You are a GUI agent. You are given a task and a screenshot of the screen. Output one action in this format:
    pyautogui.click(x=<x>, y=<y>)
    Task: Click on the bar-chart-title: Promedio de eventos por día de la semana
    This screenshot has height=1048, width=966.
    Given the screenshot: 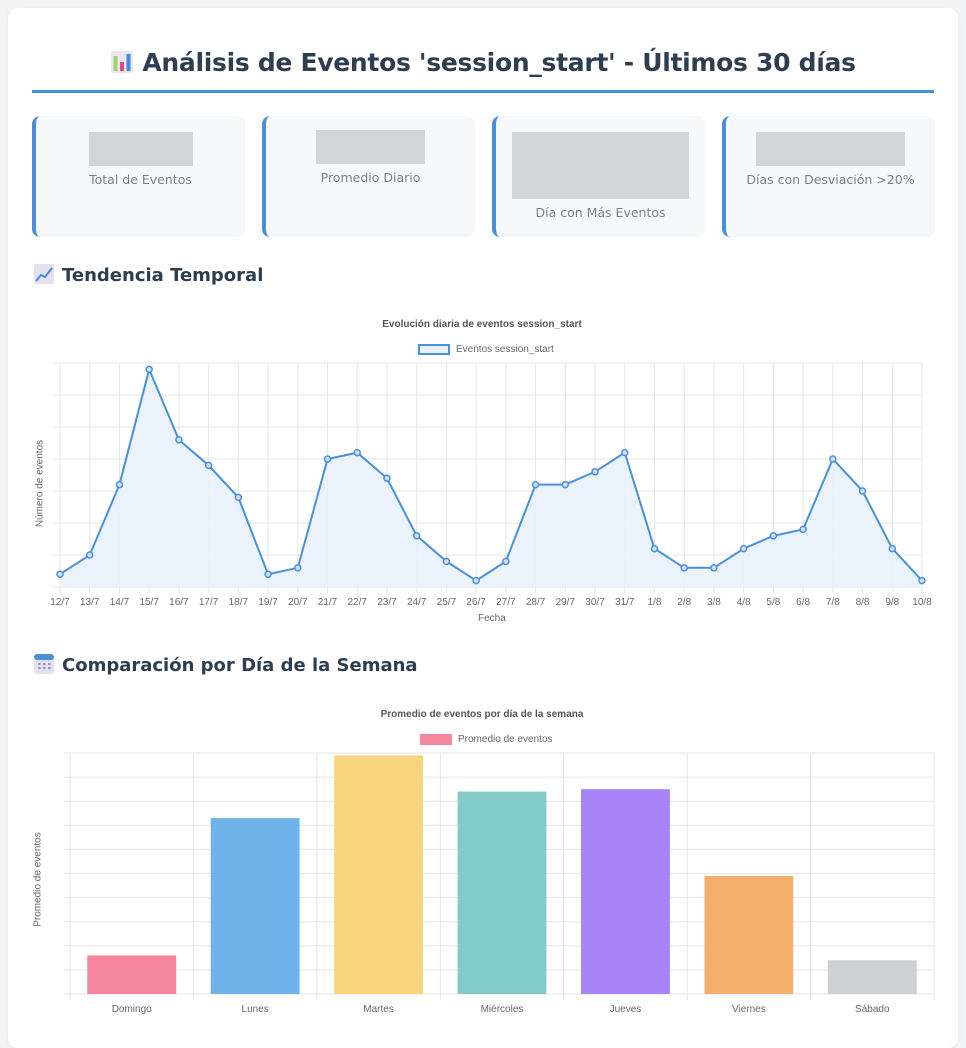 What is the action you would take?
    pyautogui.click(x=482, y=714)
    